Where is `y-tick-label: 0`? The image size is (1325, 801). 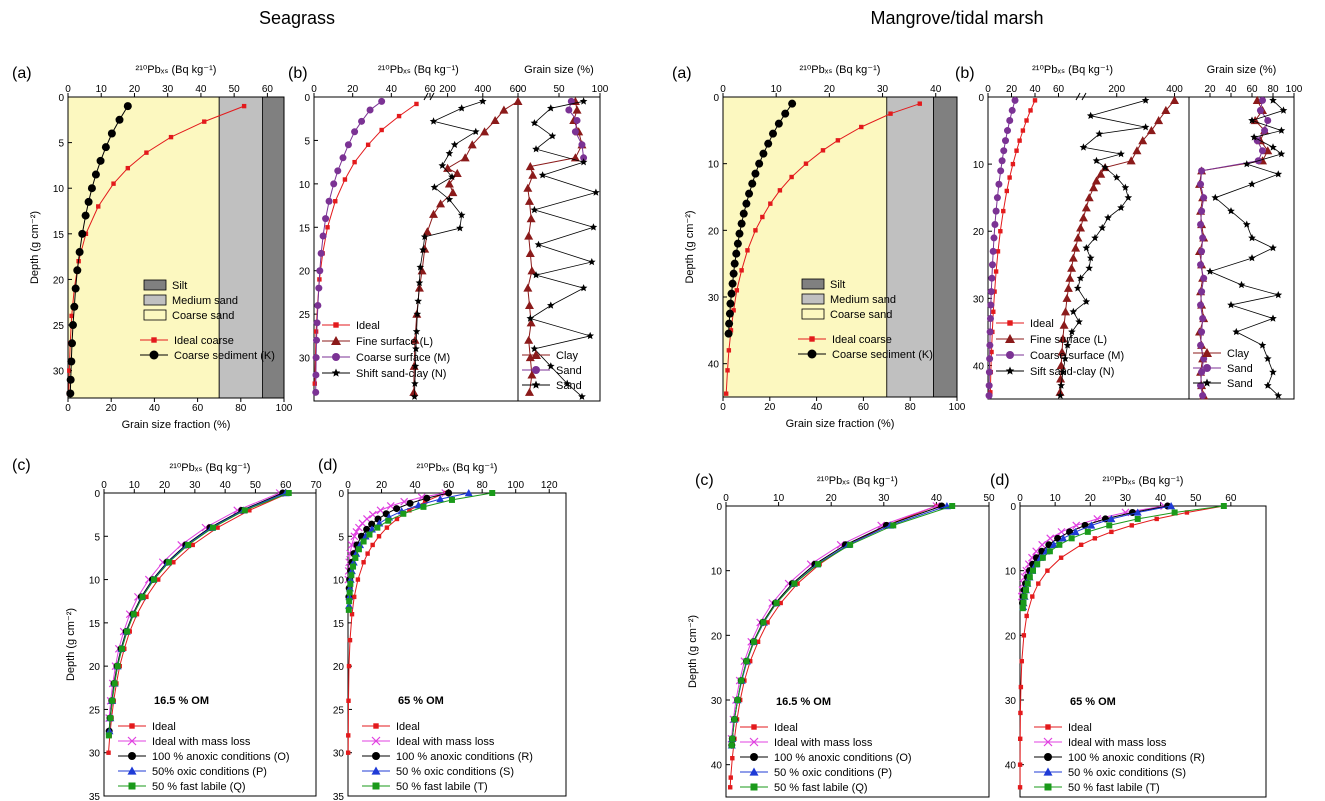
y-tick-label: 0 is located at coordinates (1013, 507).